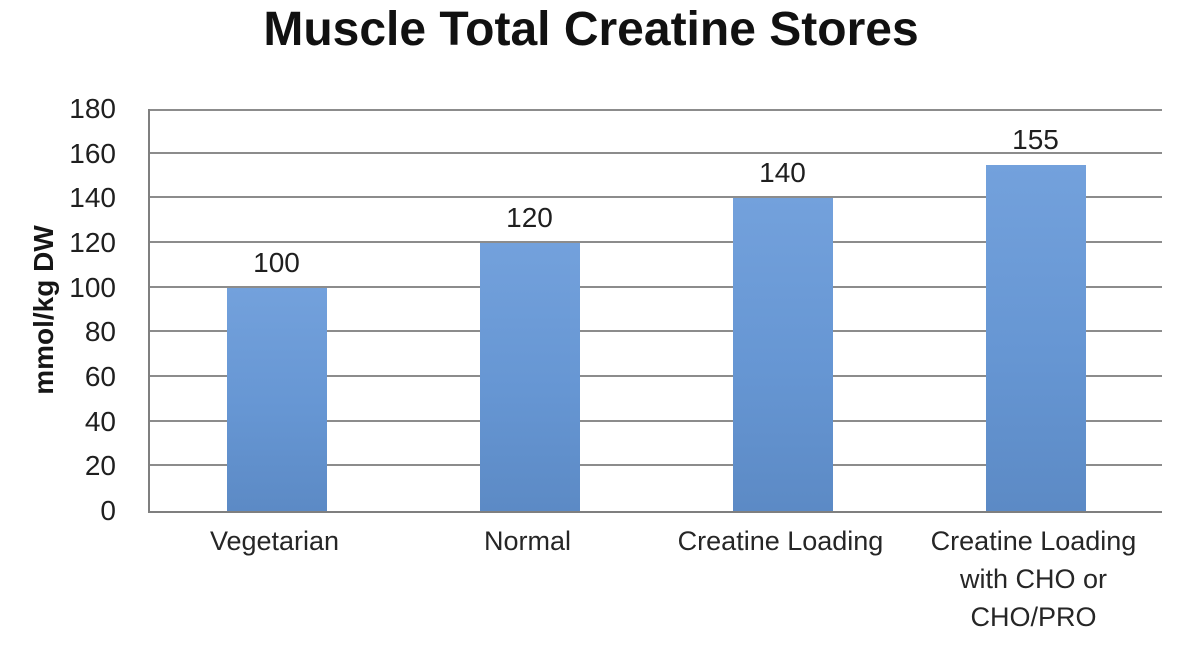  Describe the element at coordinates (100, 376) in the screenshot. I see `y-tick-label: 60` at that location.